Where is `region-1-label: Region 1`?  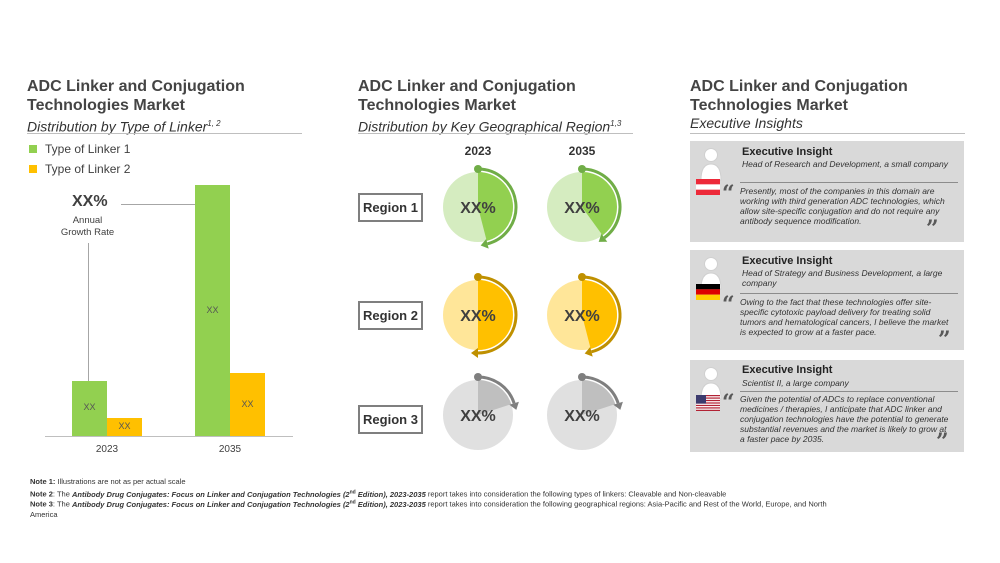
region-1-label: Region 1 is located at coordinates (390, 207).